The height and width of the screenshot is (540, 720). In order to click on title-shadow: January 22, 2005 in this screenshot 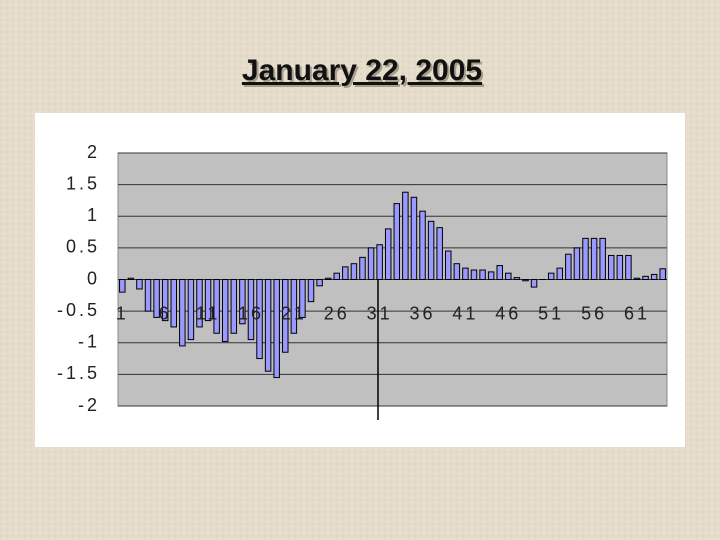, I will do `click(364, 72)`.